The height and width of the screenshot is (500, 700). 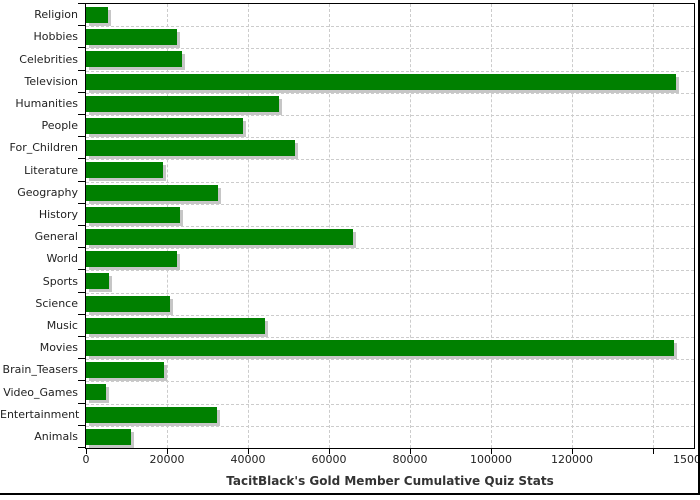 I want to click on bar-world, so click(x=131, y=259).